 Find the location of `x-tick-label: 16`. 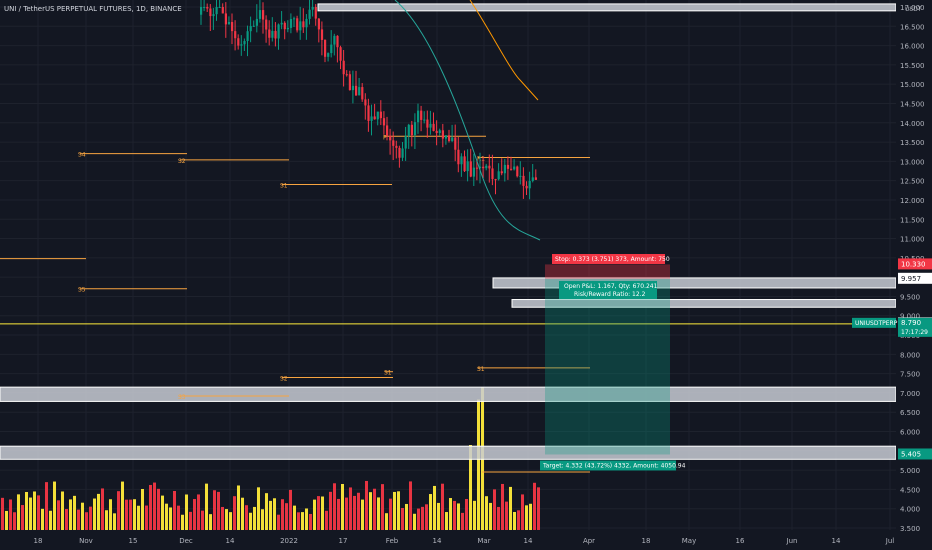

x-tick-label: 16 is located at coordinates (740, 541).